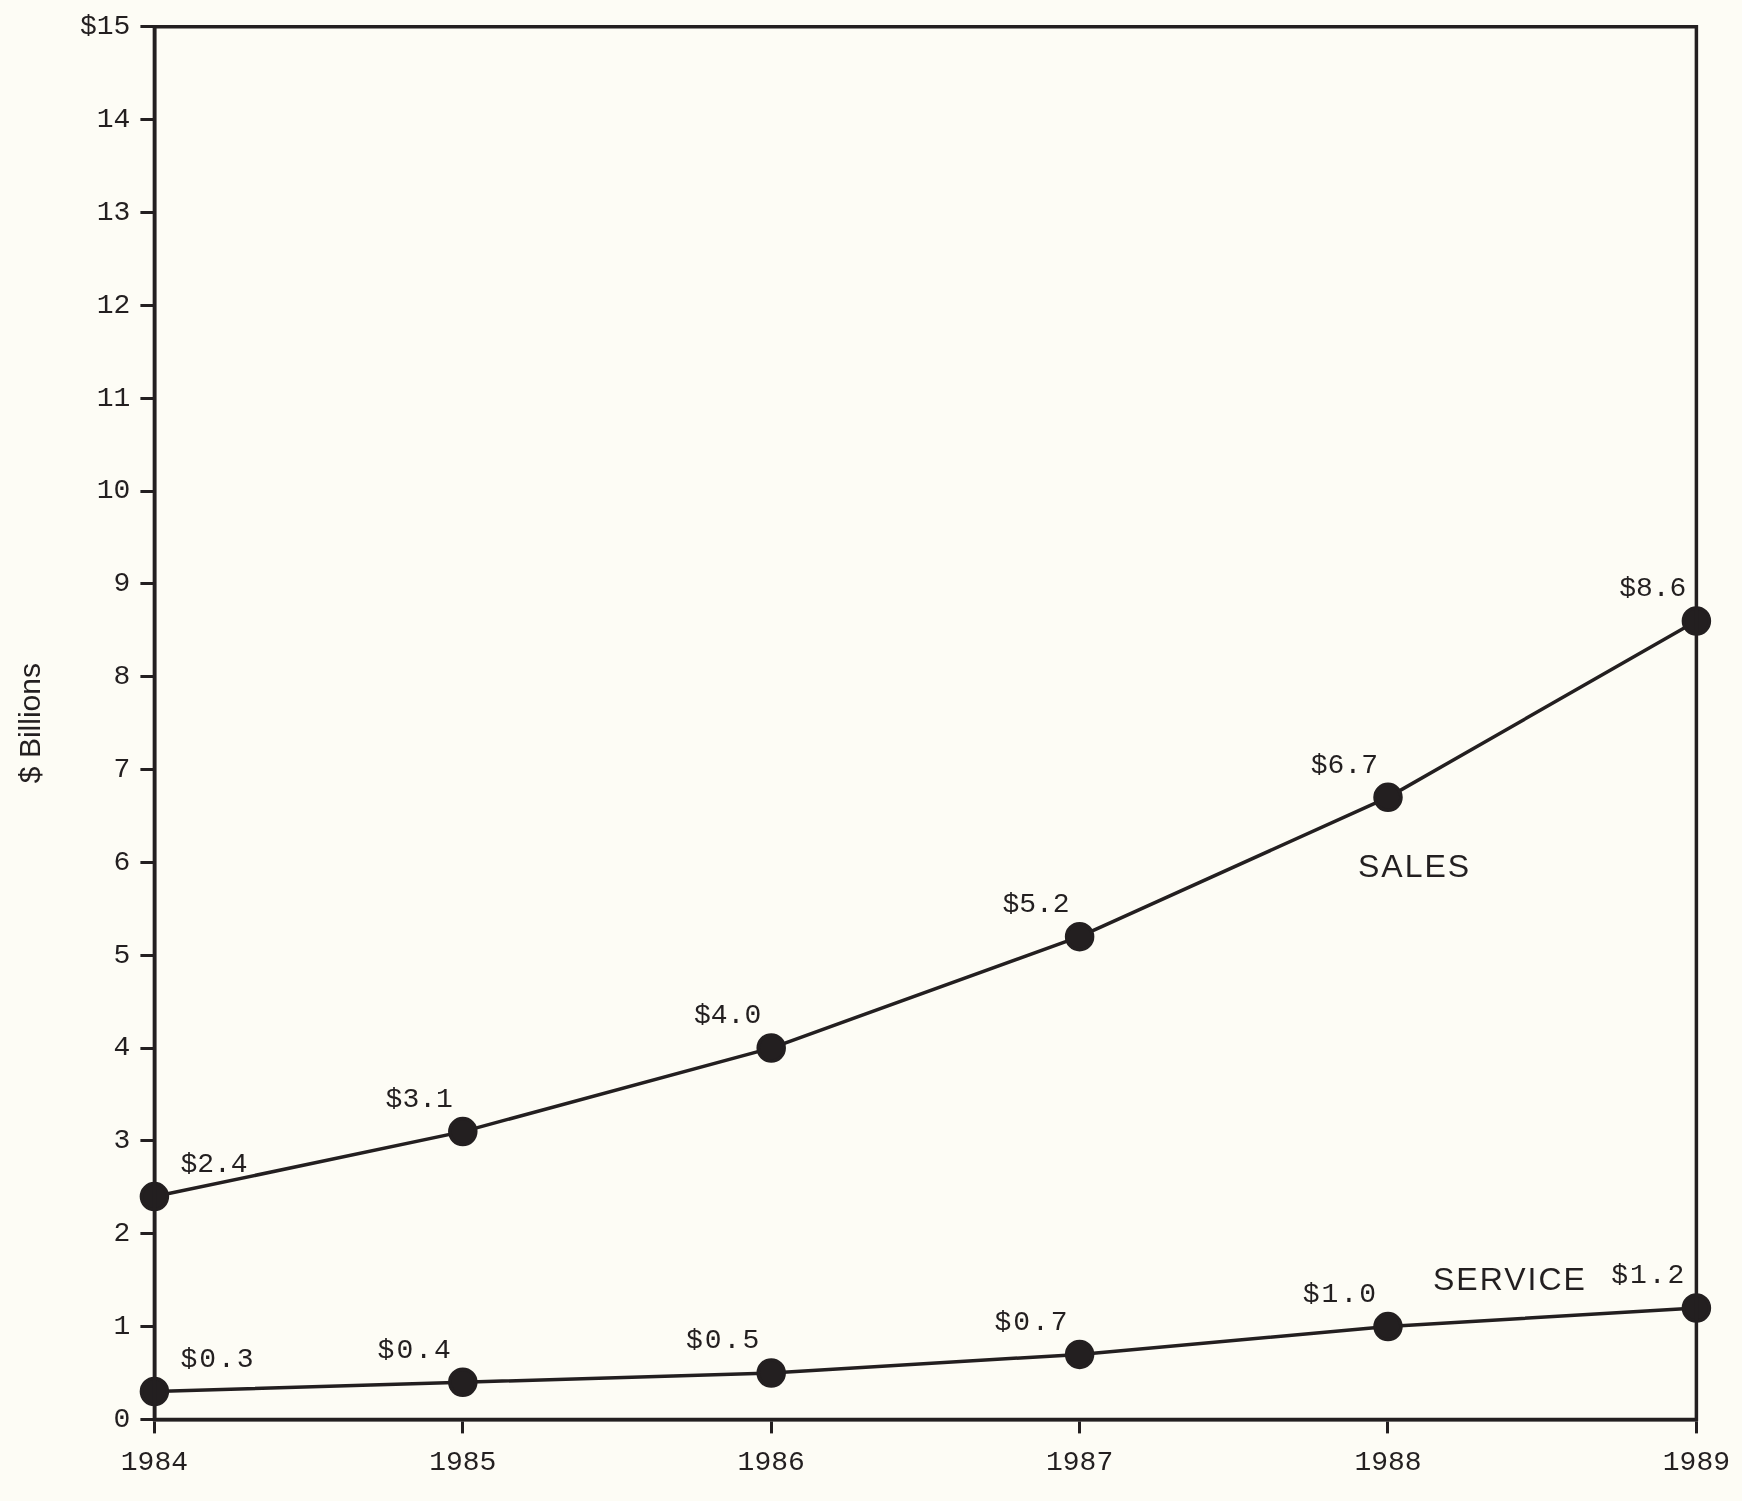 The image size is (1742, 1501). Describe the element at coordinates (122, 677) in the screenshot. I see `y-tick-label: 8` at that location.